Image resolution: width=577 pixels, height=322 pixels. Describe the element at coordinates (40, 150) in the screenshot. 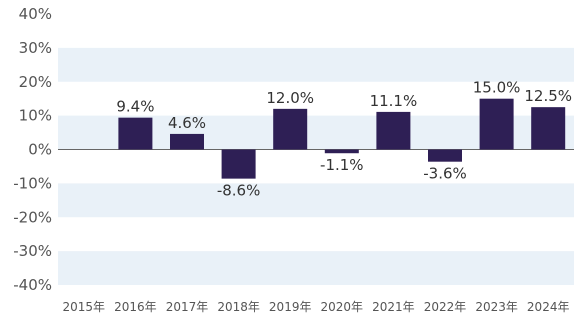

I see `y-tick-4: 0%` at that location.